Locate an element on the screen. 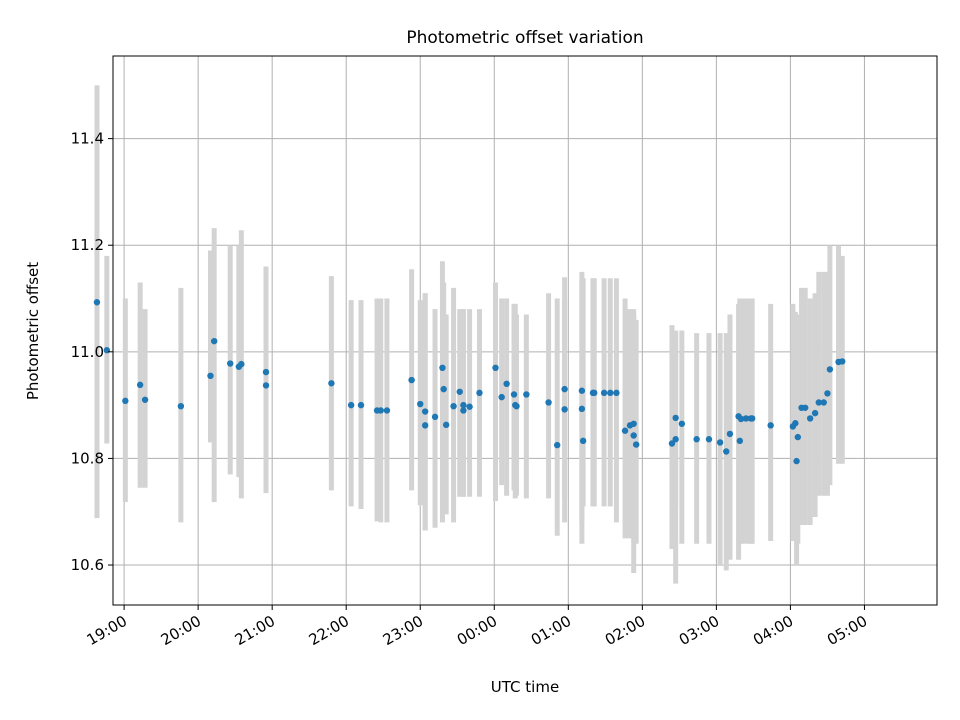  y-tick-label: 10.8 is located at coordinates (87, 458).